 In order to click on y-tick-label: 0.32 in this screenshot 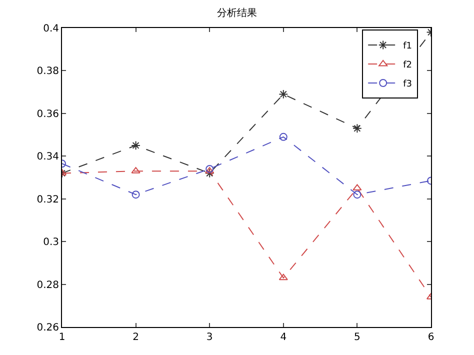, I will do `click(47, 200)`.